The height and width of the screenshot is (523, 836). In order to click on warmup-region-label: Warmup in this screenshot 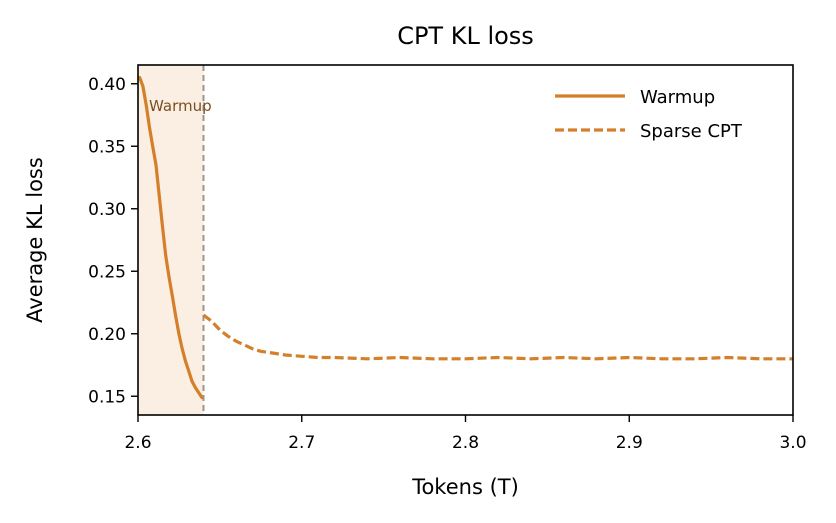, I will do `click(180, 106)`.